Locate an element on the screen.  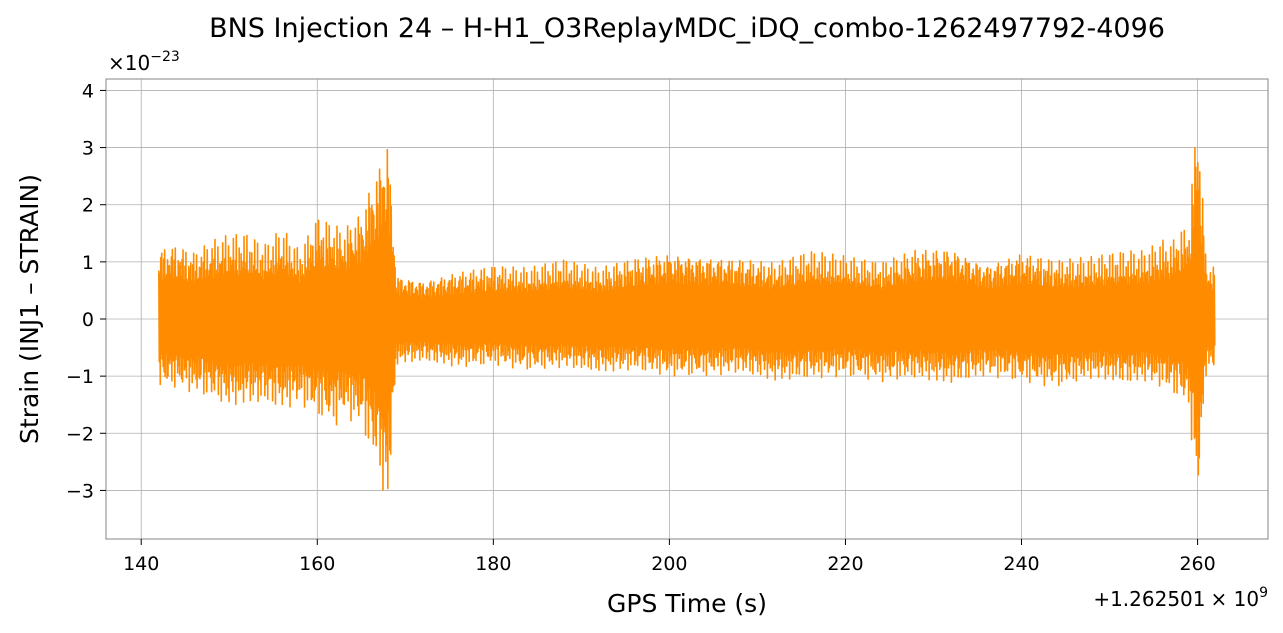
y-tick-label: 0 is located at coordinates (88, 320).